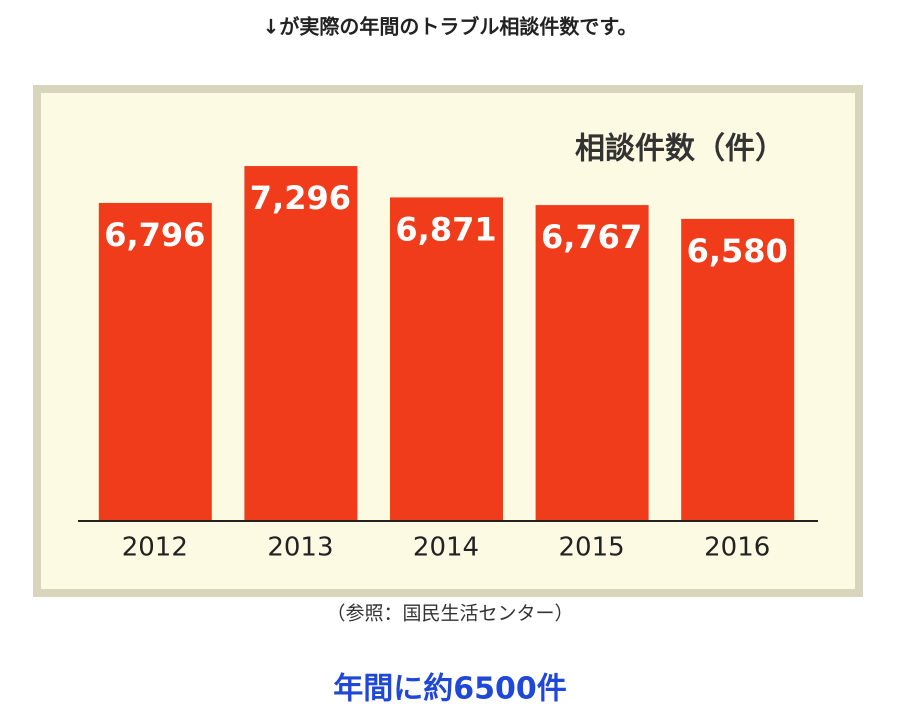  I want to click on x-tick-label: 2014, so click(446, 548).